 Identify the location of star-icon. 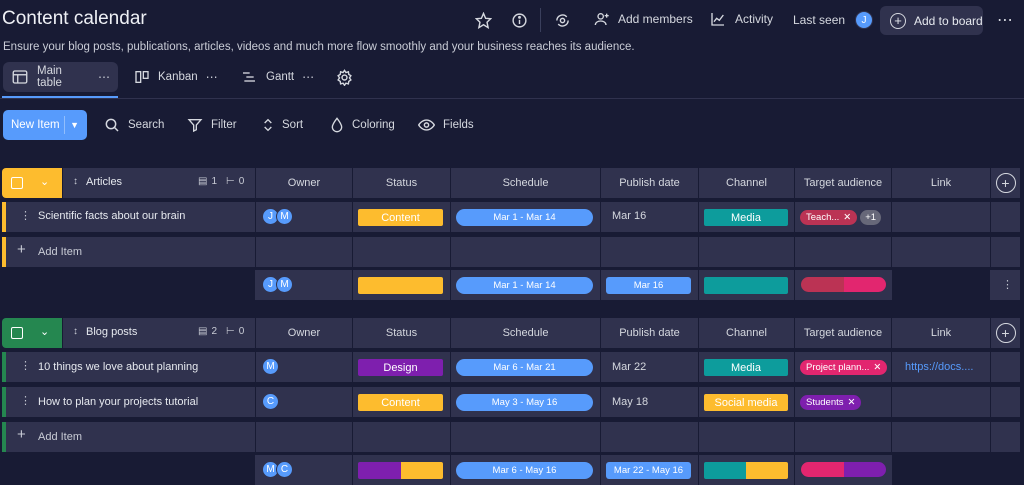
(483, 20).